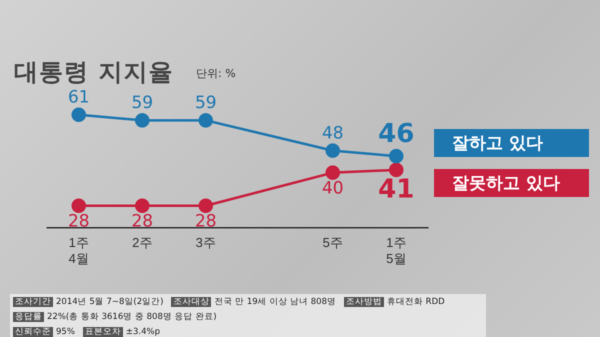  I want to click on text: 조사방법 휴대전화 RDD, so click(394, 302).